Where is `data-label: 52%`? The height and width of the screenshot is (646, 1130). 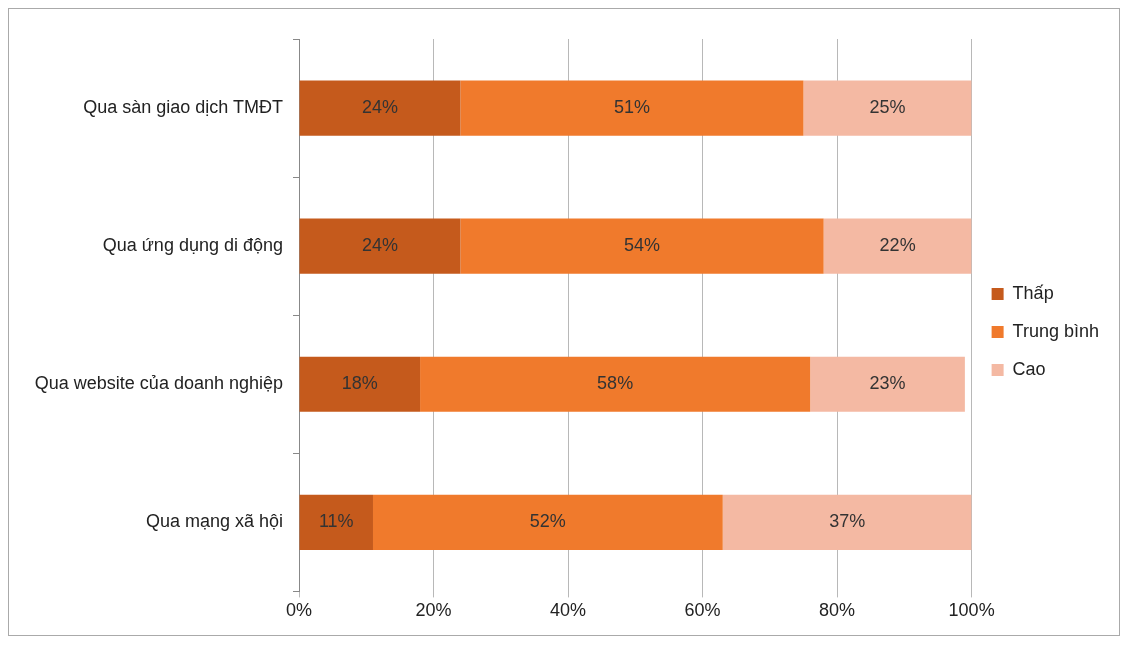
data-label: 52% is located at coordinates (547, 521).